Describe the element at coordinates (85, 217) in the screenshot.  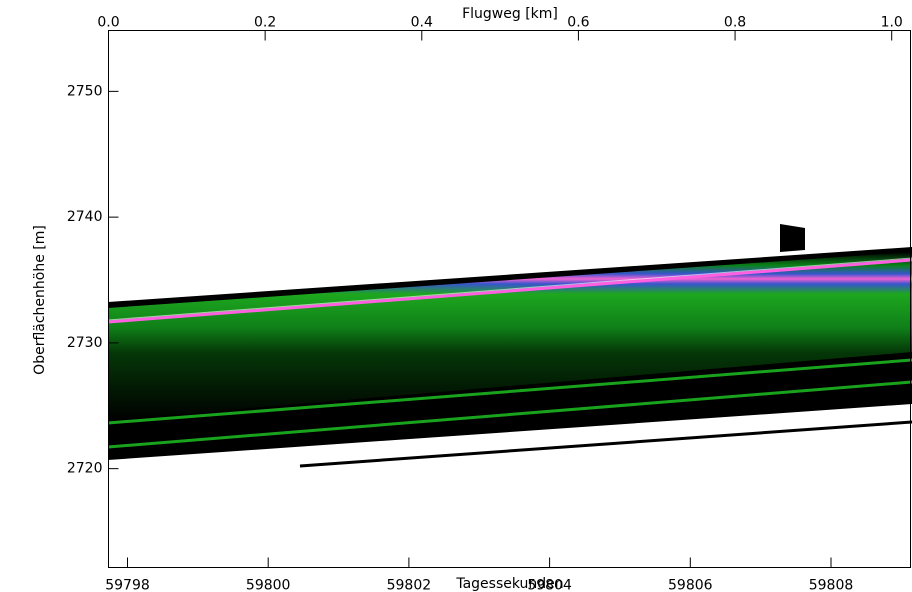
I see `y-tick-label: 2740` at that location.